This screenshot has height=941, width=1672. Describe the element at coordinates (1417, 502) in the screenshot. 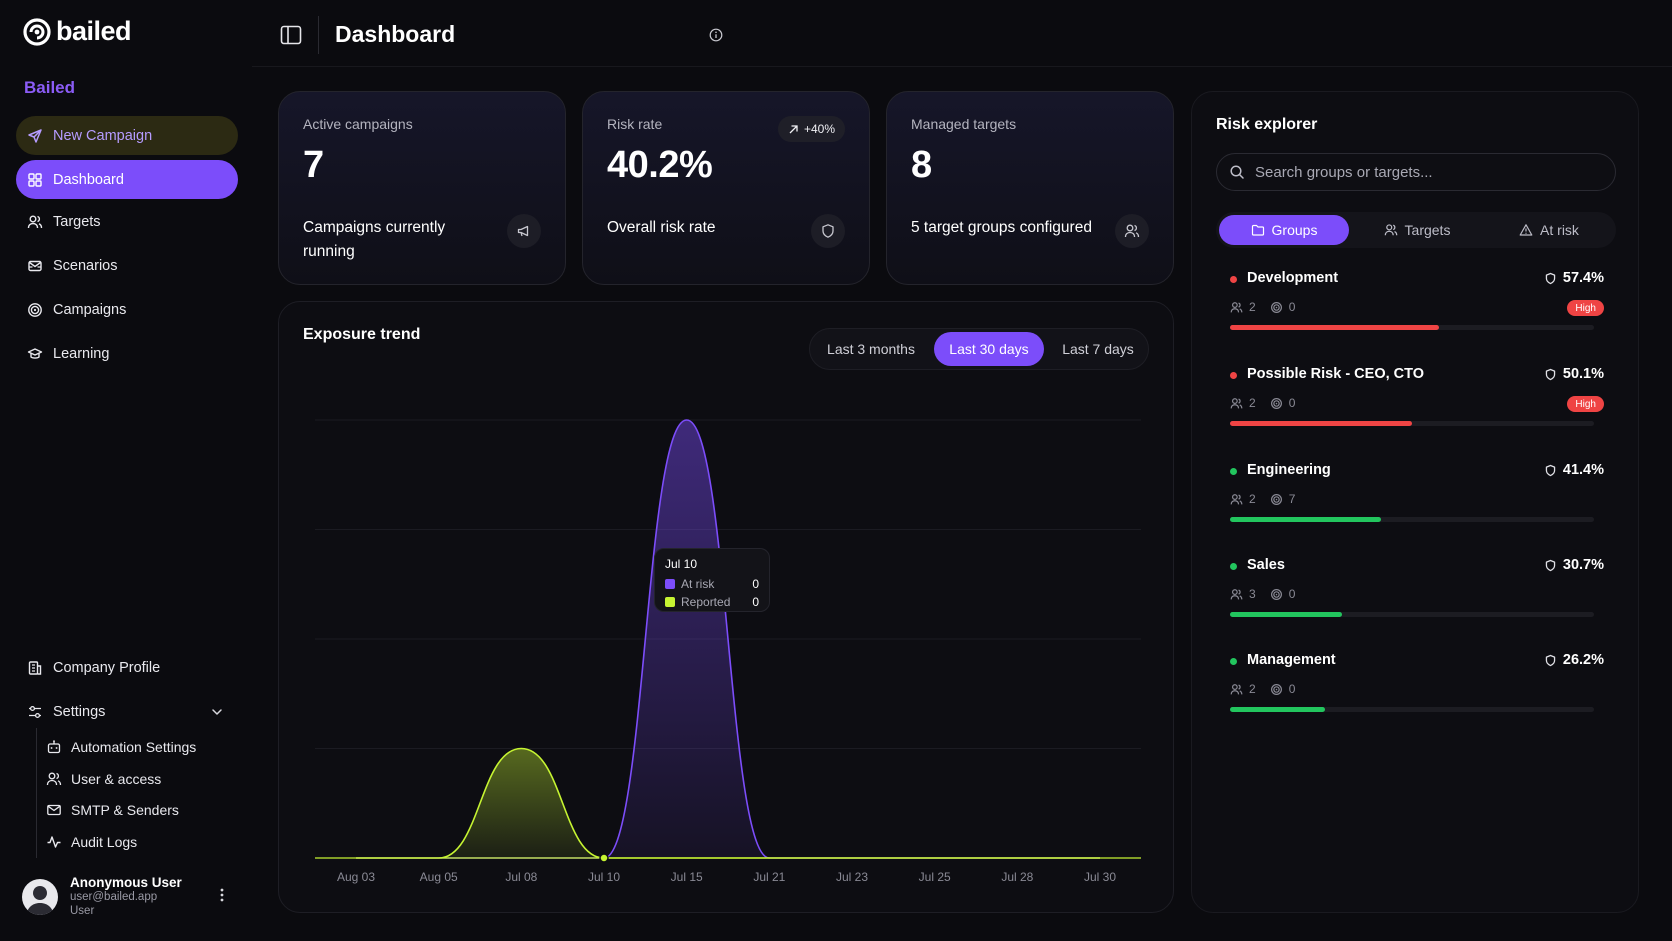

I see `group-row: Engineering 41.4% 2 7` at that location.